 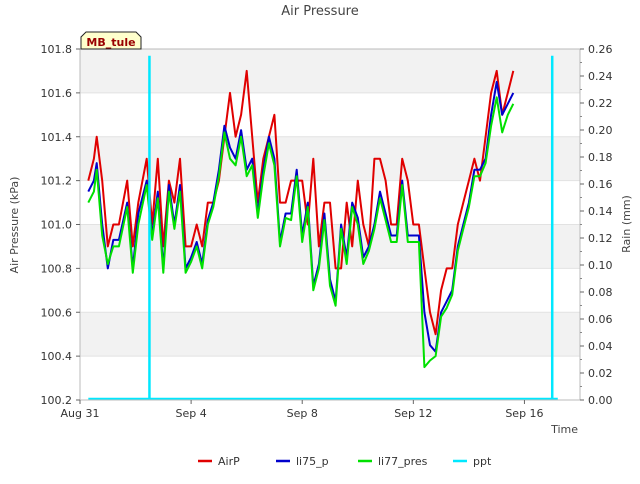 What do you see at coordinates (57, 268) in the screenshot?
I see `y-tick-label: 100.8` at bounding box center [57, 268].